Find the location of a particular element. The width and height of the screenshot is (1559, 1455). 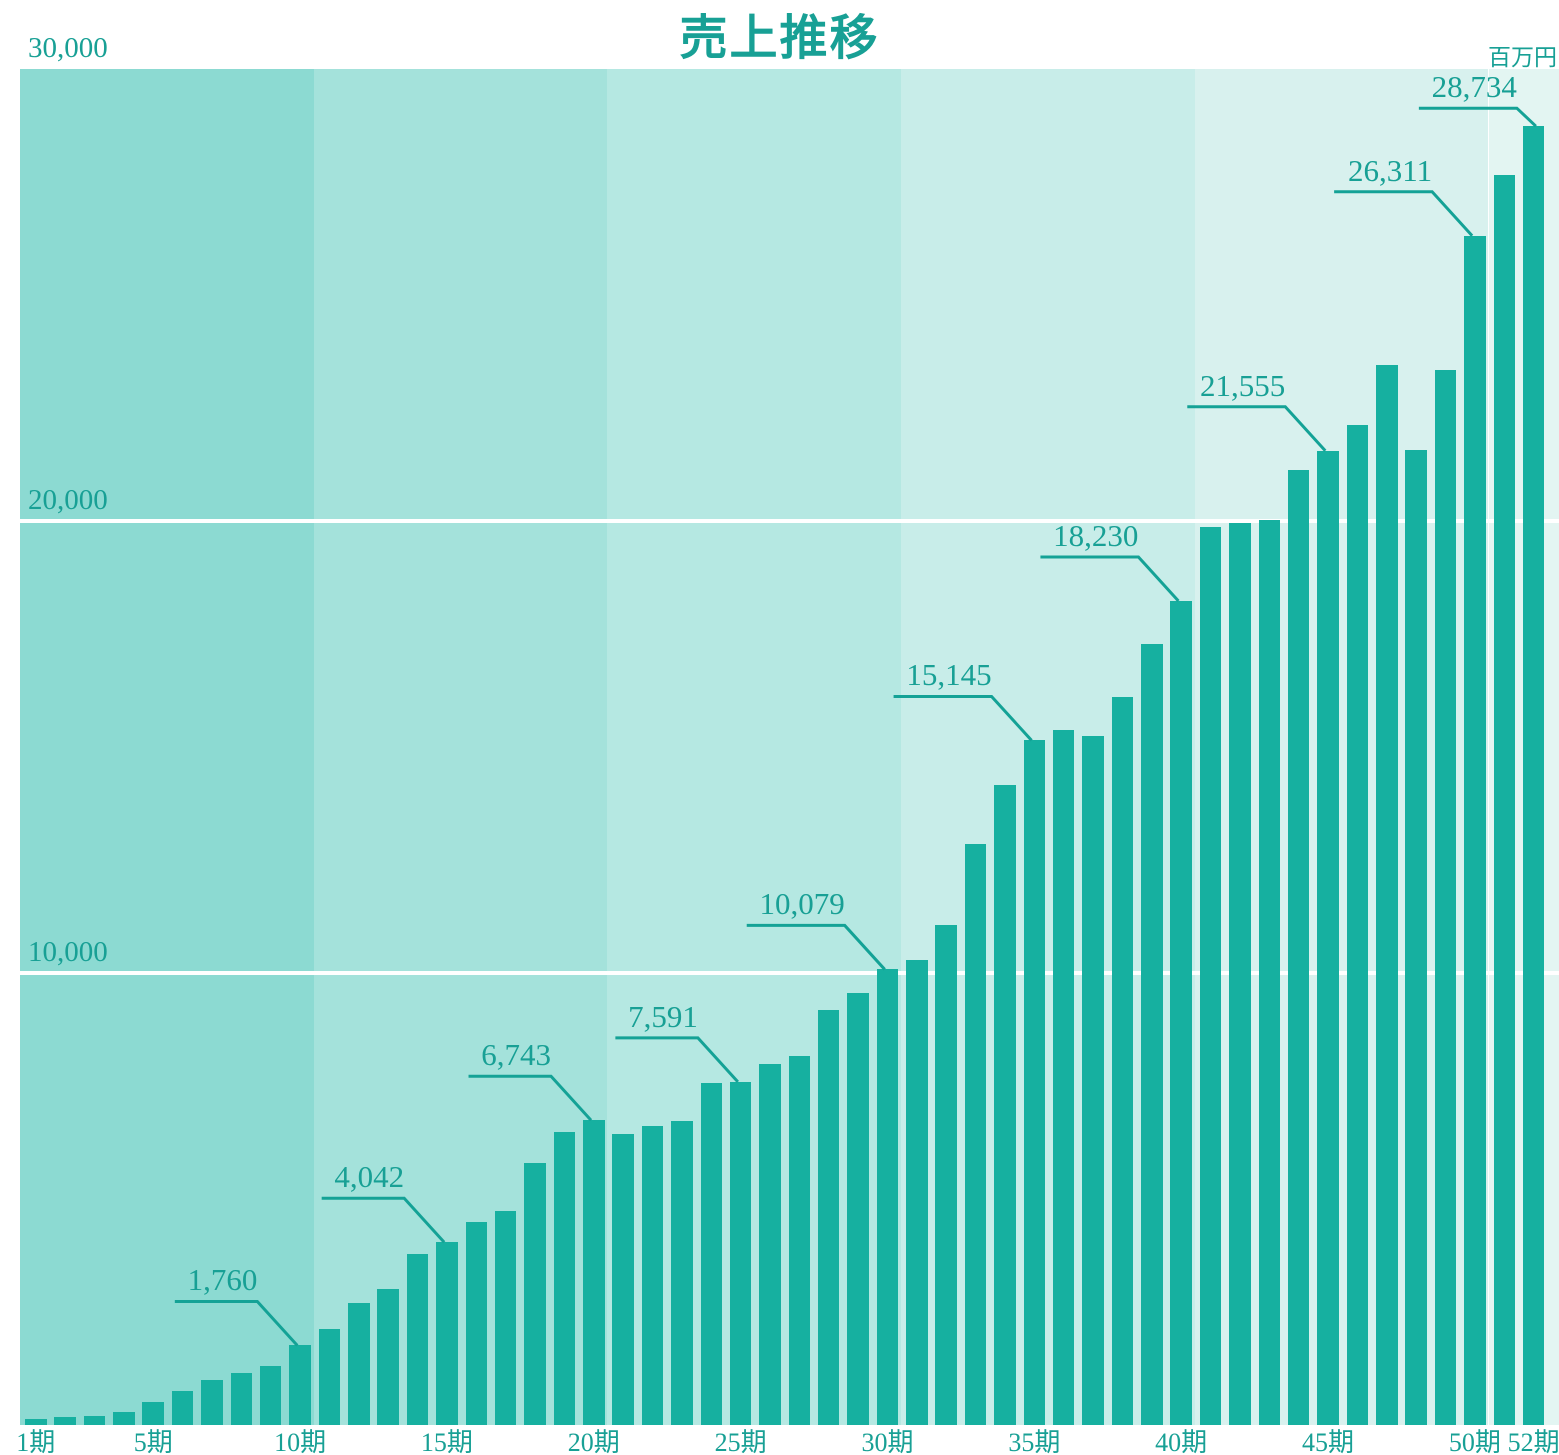

x-tick-label-45: 45期 is located at coordinates (1328, 1441).